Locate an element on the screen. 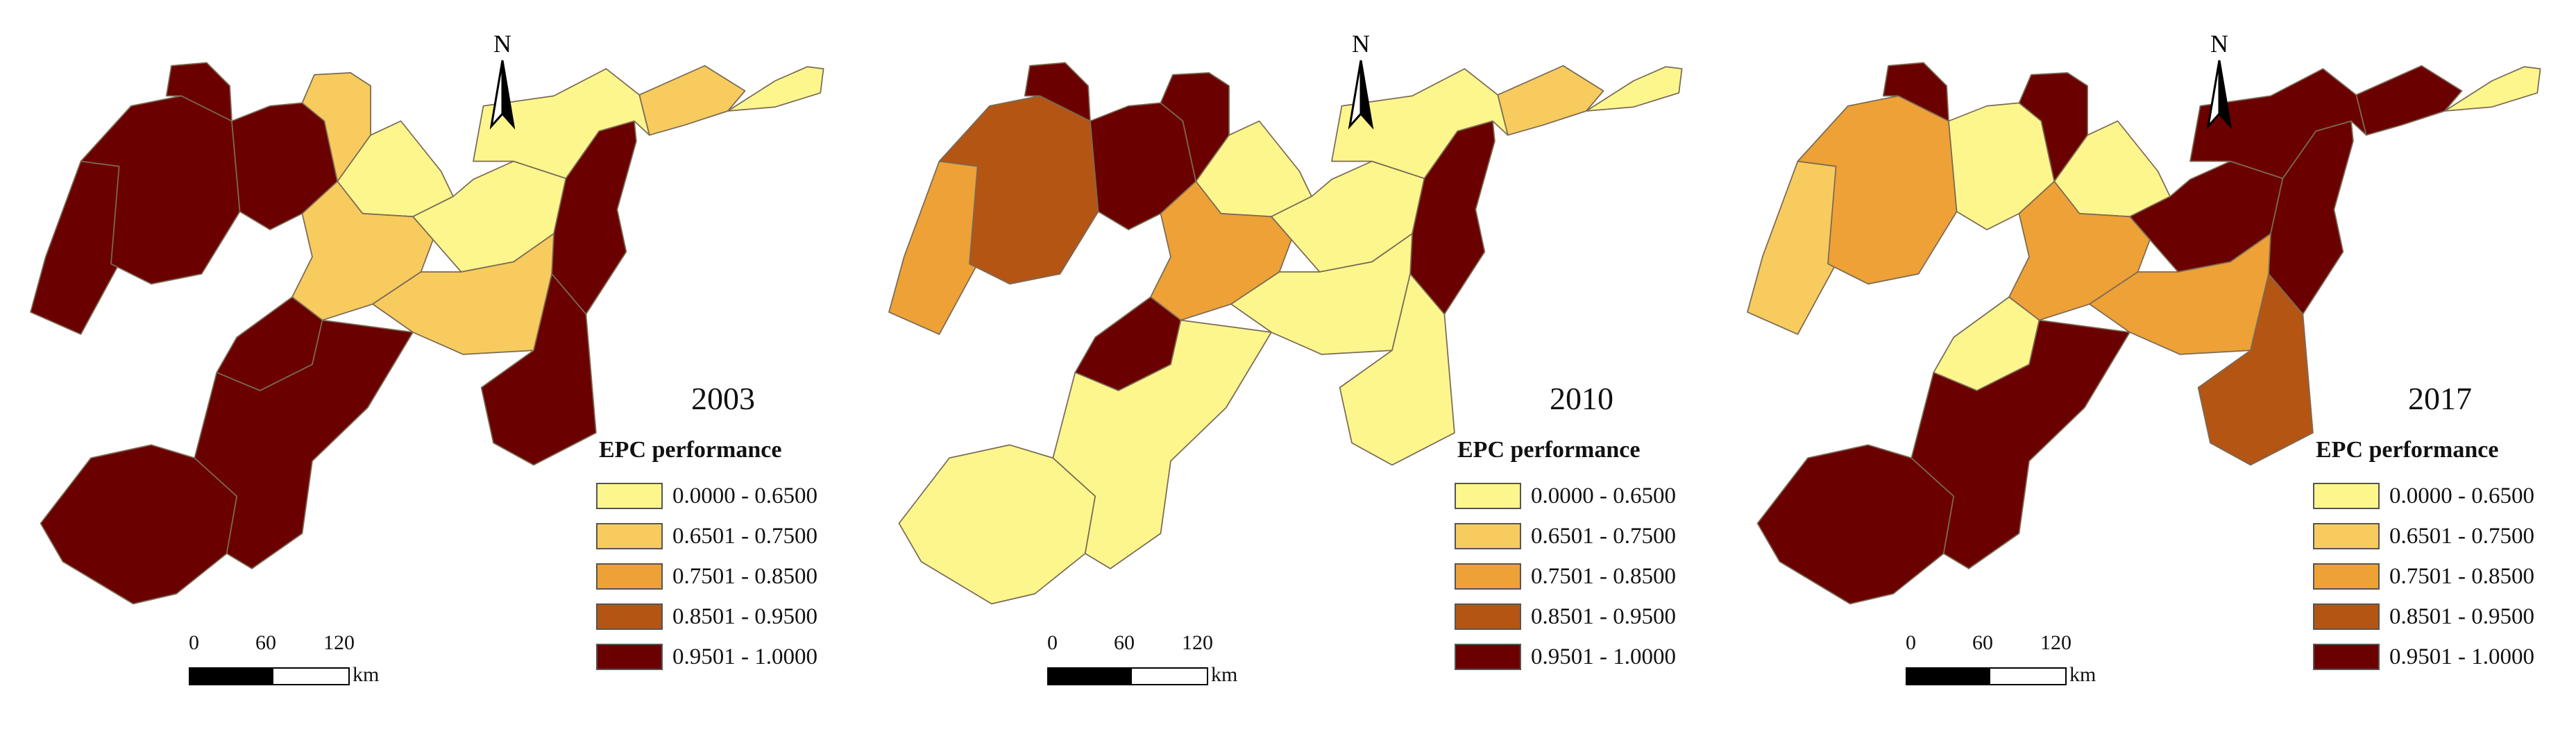 The height and width of the screenshot is (754, 2576). scale-unit: km is located at coordinates (1225, 674).